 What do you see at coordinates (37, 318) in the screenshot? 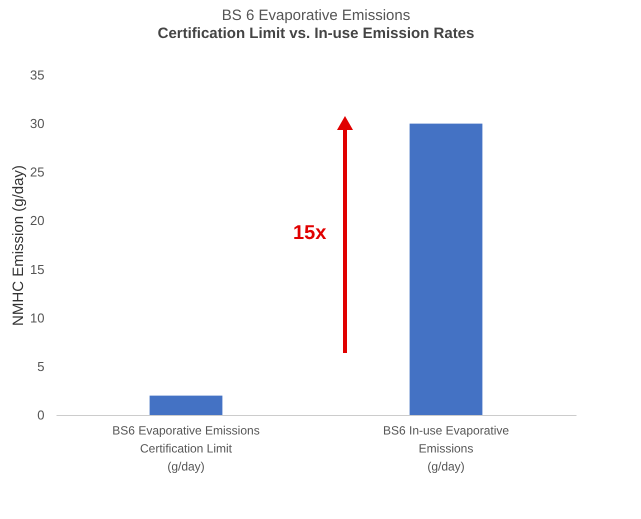
I see `y-tick-label: 10` at bounding box center [37, 318].